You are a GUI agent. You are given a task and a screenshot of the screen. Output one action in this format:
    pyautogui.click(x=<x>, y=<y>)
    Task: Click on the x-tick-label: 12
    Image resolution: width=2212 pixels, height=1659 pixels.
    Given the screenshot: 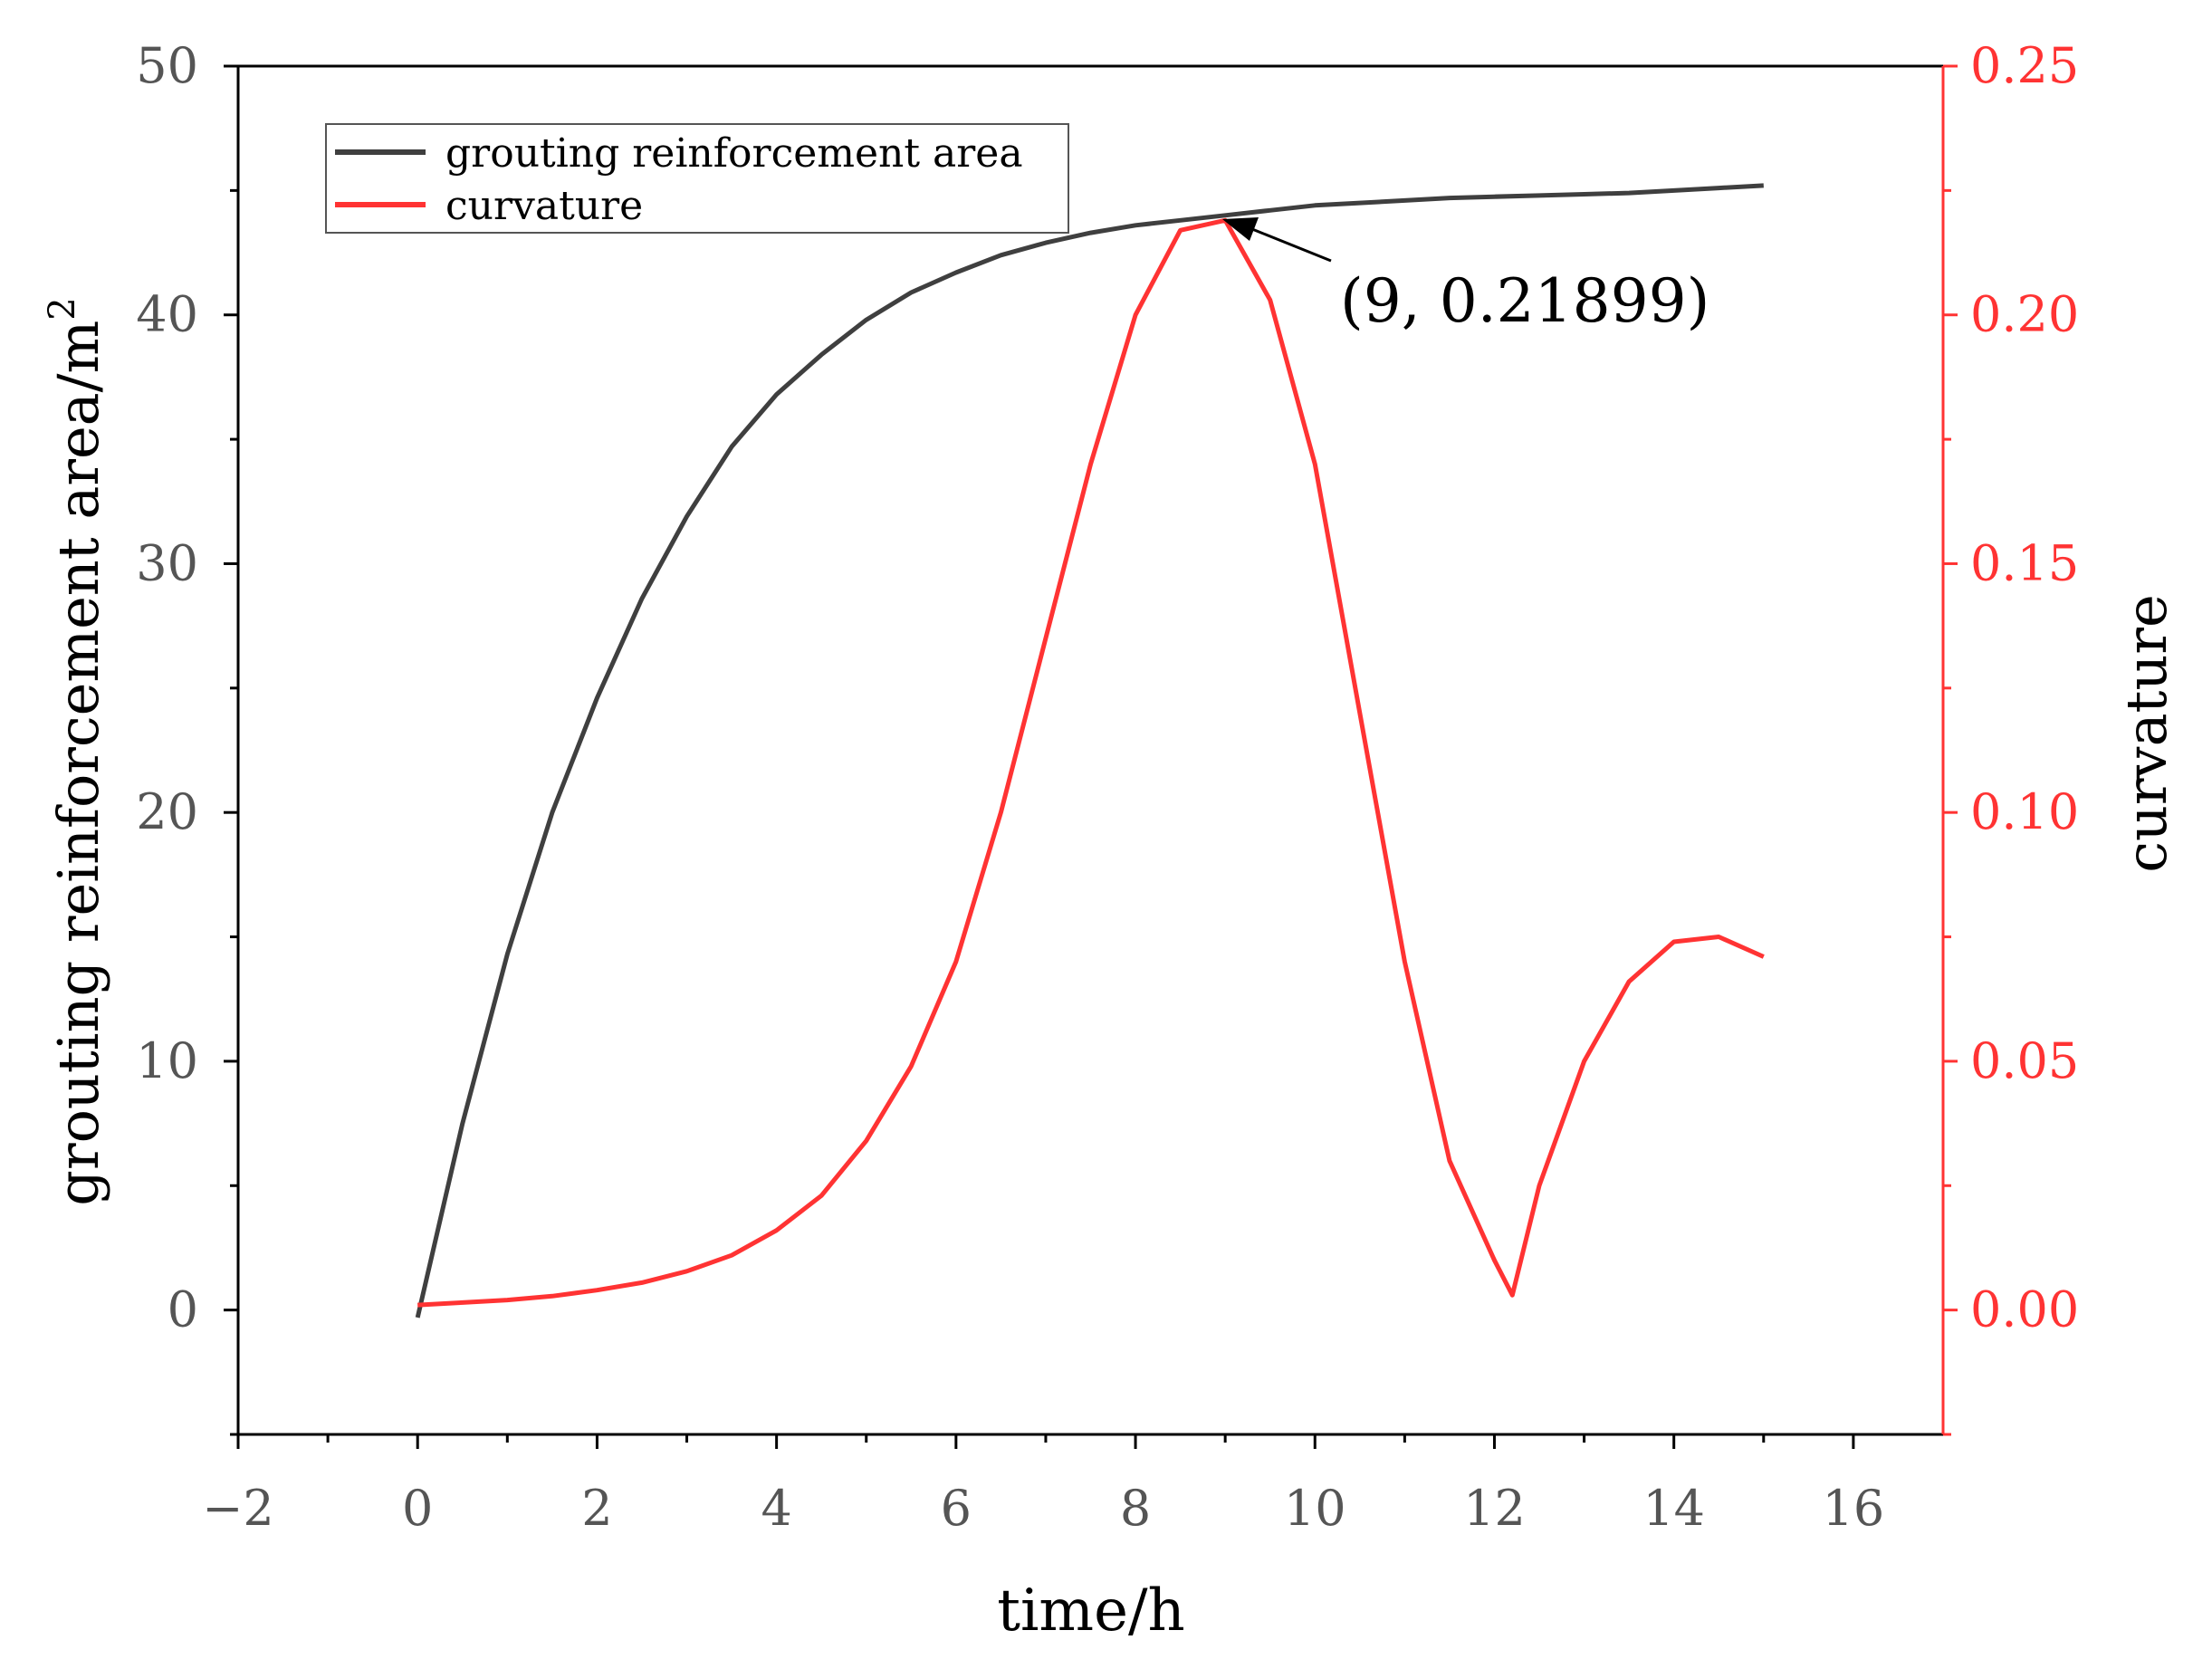 What is the action you would take?
    pyautogui.click(x=1494, y=1508)
    